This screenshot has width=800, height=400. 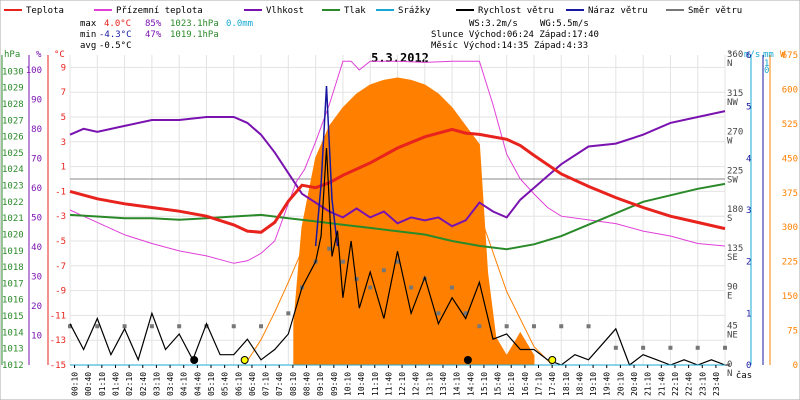 What do you see at coordinates (194, 360) in the screenshot?
I see `moon-icon` at bounding box center [194, 360].